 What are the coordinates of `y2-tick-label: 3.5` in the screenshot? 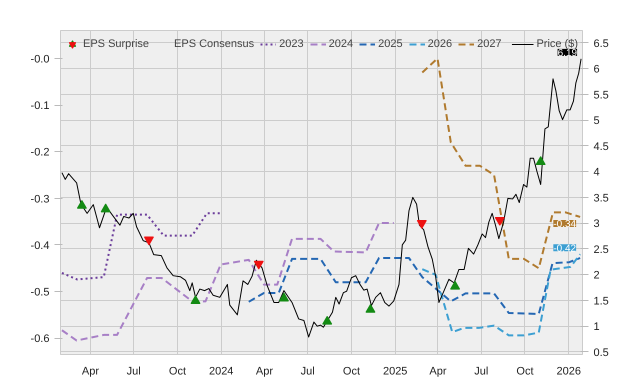 It's located at (601, 198).